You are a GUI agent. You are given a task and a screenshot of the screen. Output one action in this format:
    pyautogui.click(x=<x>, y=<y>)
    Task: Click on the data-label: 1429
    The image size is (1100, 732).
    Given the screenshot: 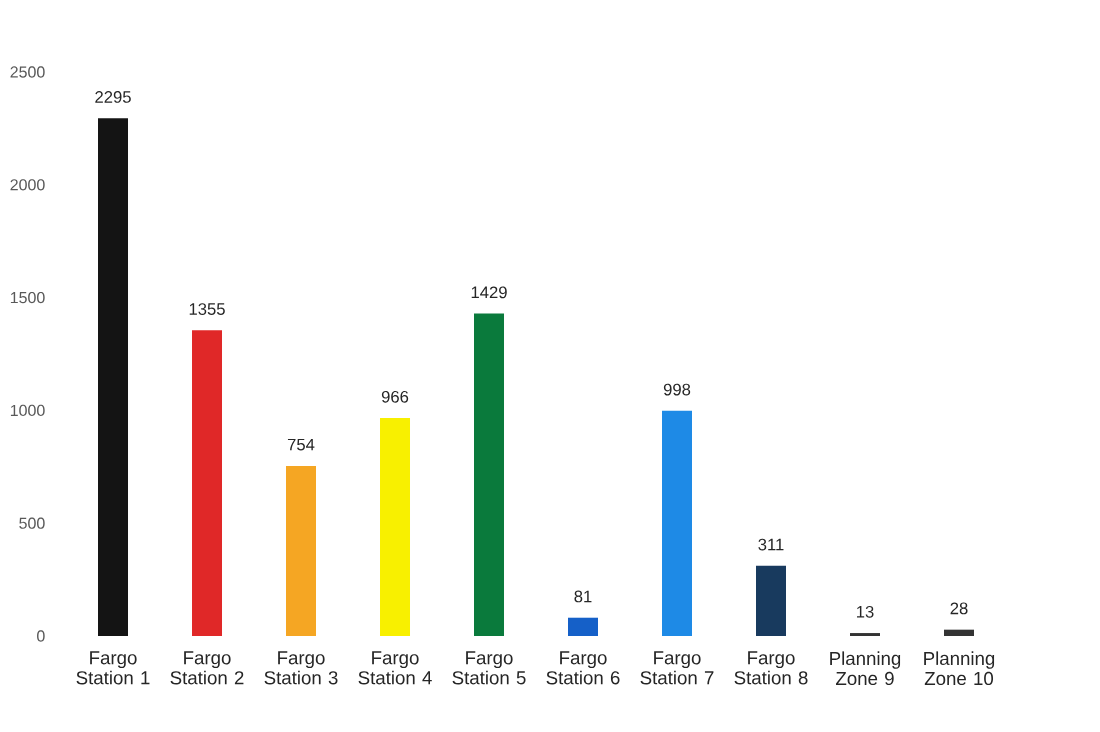 What is the action you would take?
    pyautogui.click(x=489, y=292)
    